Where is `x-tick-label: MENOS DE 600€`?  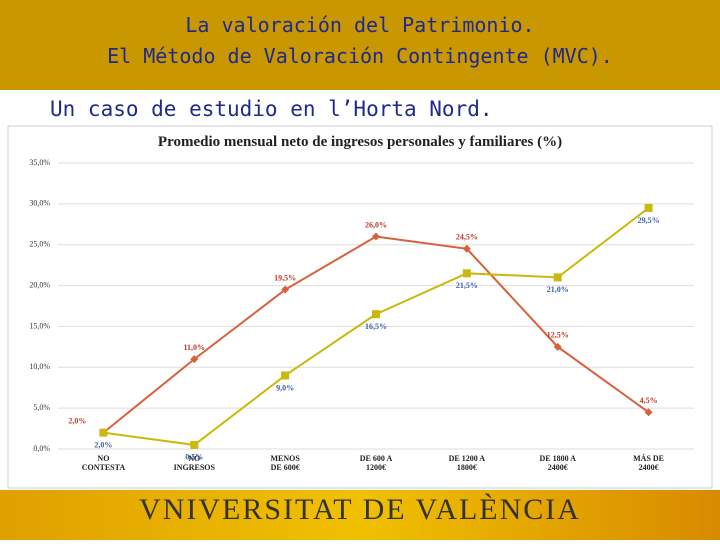
x-tick-label: MENOS DE 600€ is located at coordinates (285, 463).